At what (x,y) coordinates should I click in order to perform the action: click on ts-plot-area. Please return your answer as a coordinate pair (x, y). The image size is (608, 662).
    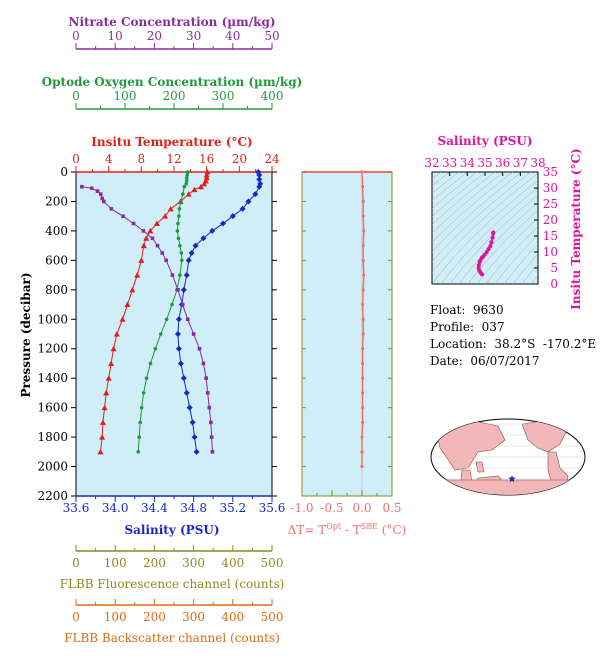
    Looking at the image, I should click on (485, 228).